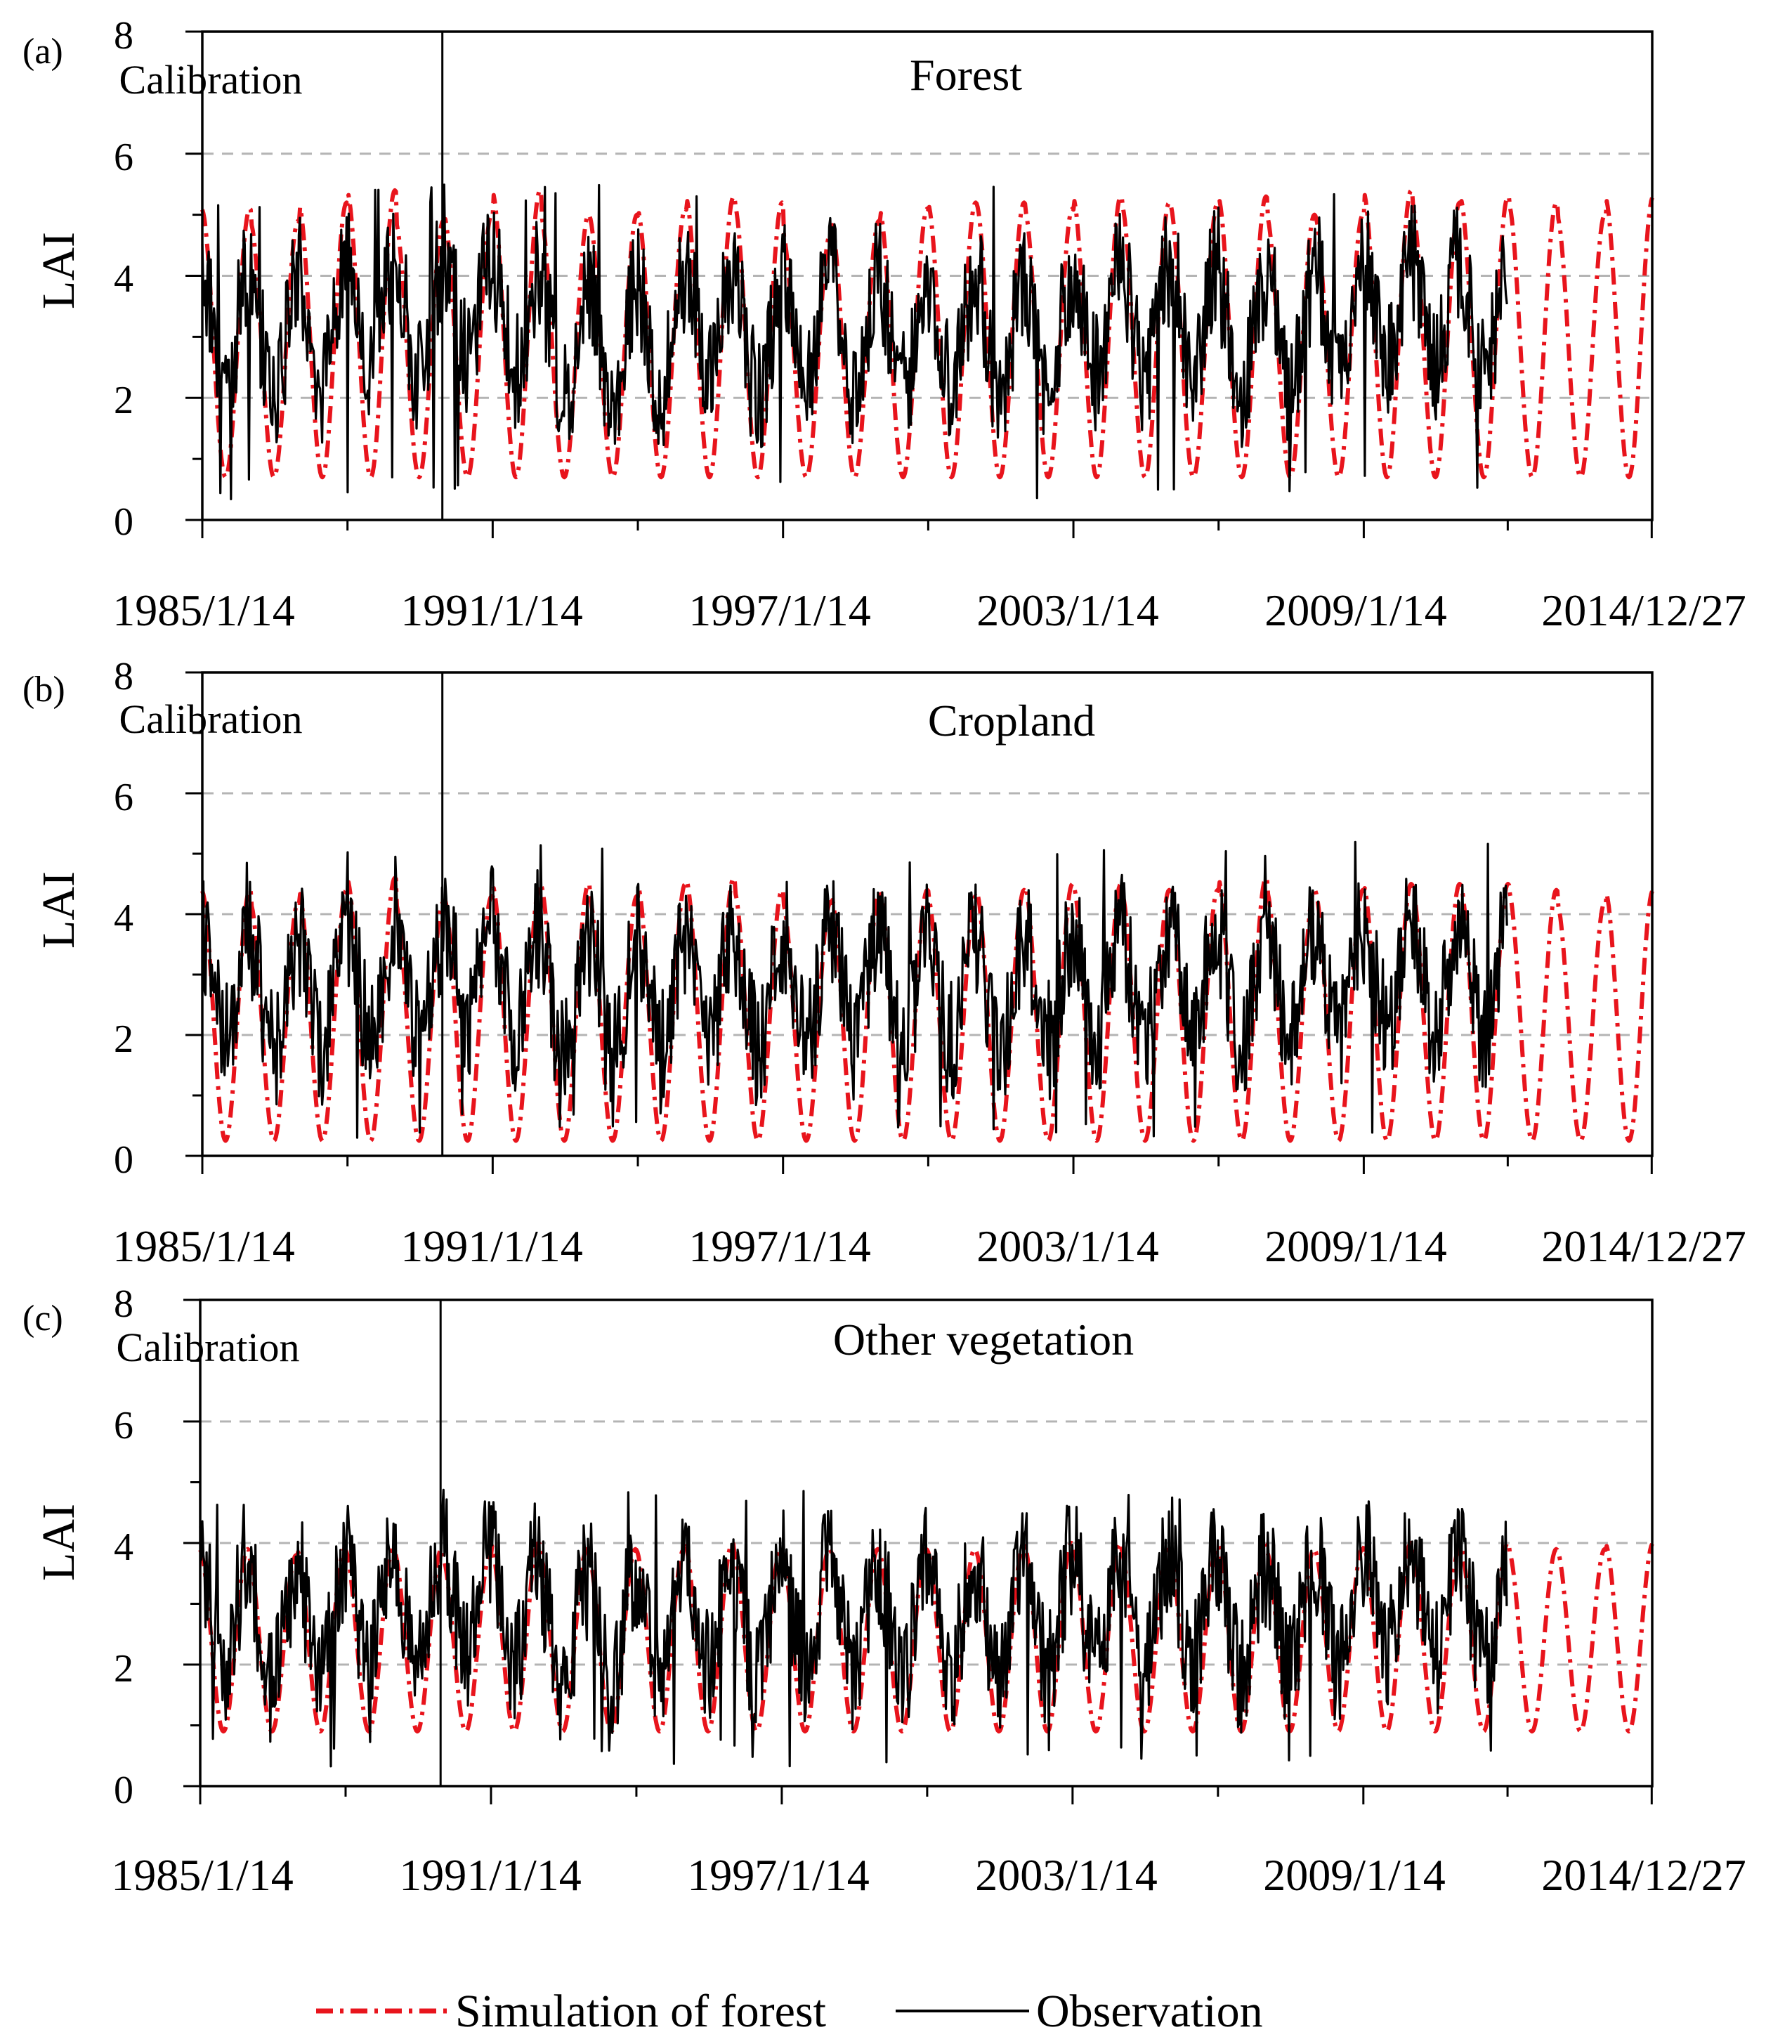 This screenshot has height=2044, width=1792. Describe the element at coordinates (1644, 610) in the screenshot. I see `panel-a-xtick-label: 2014/12/27` at that location.